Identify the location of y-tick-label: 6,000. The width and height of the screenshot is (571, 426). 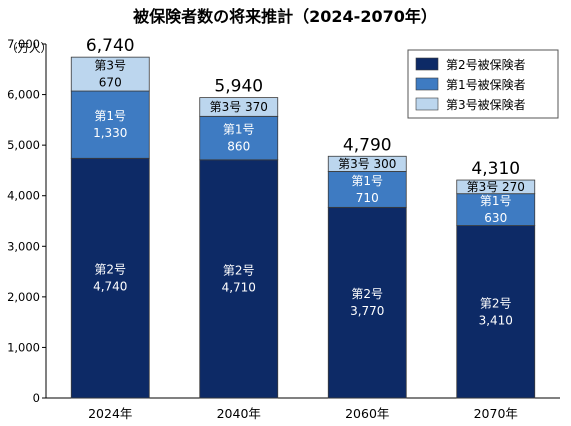
(23, 95).